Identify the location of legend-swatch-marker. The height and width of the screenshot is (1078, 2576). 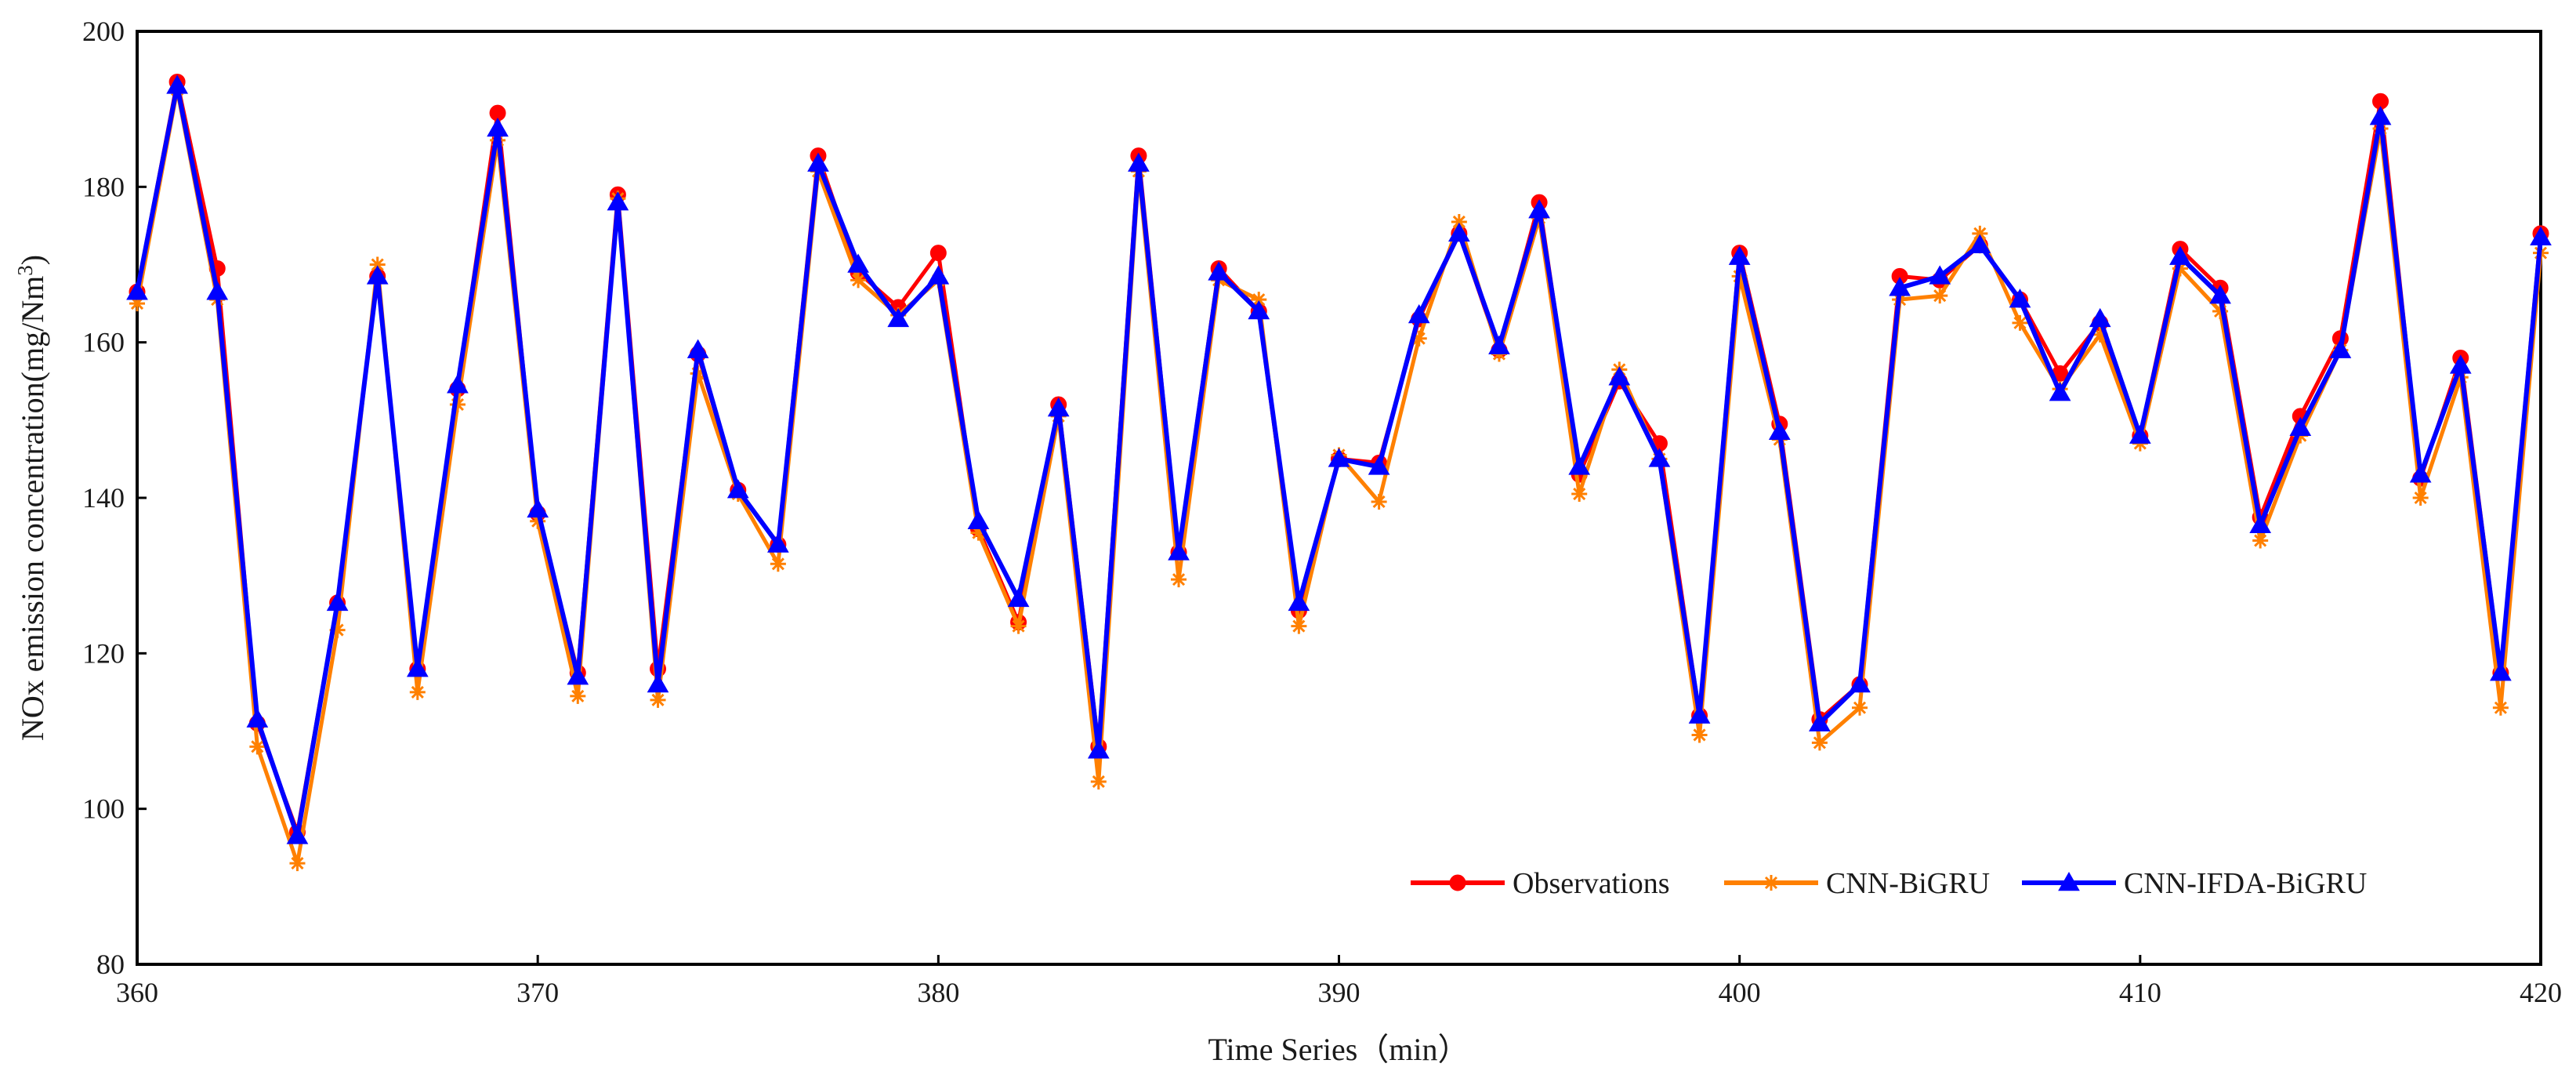
(1457, 882).